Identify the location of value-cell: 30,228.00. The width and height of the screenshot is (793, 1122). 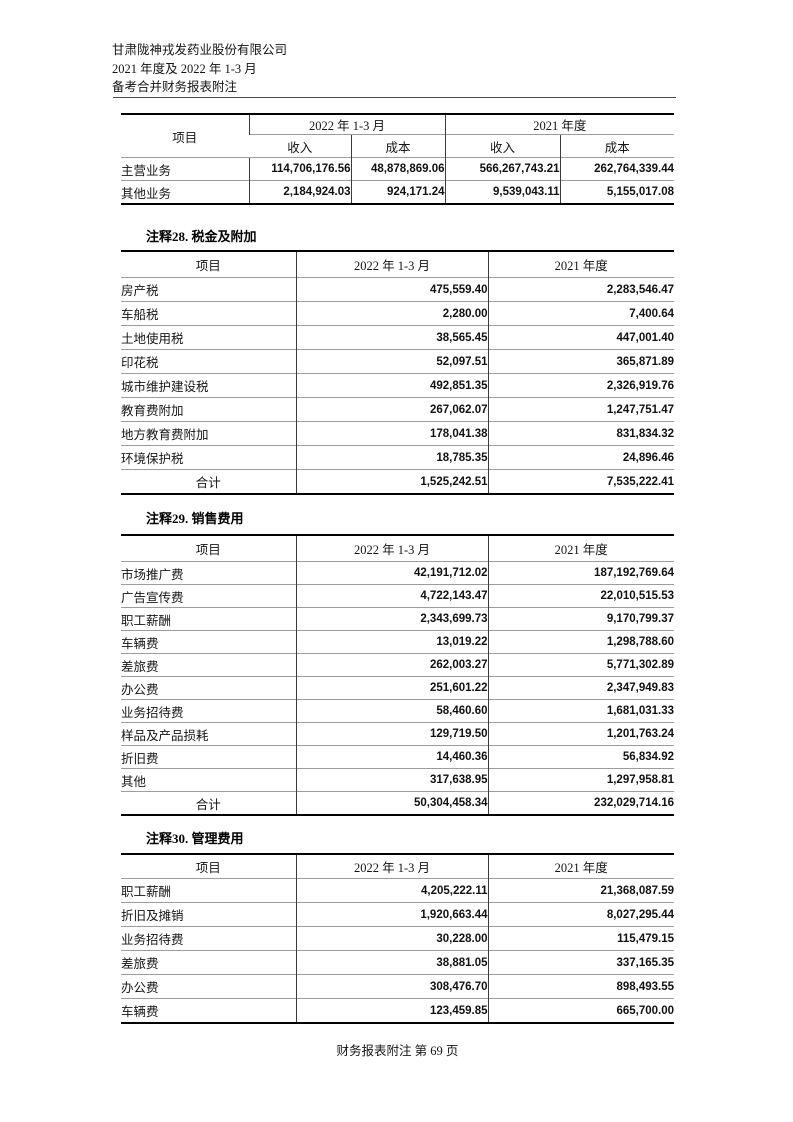
(391, 938).